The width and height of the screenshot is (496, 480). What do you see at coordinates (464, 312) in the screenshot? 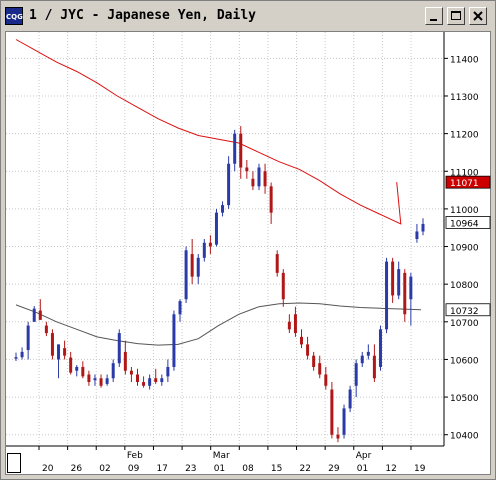
I see `price-label: 10732` at bounding box center [464, 312].